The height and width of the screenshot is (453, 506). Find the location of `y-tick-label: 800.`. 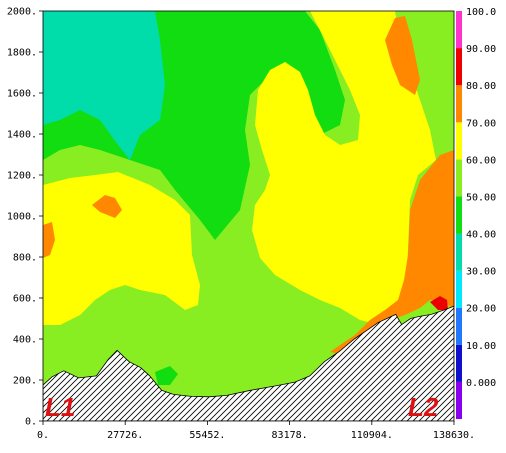

y-tick-label: 800. is located at coordinates (25, 258).